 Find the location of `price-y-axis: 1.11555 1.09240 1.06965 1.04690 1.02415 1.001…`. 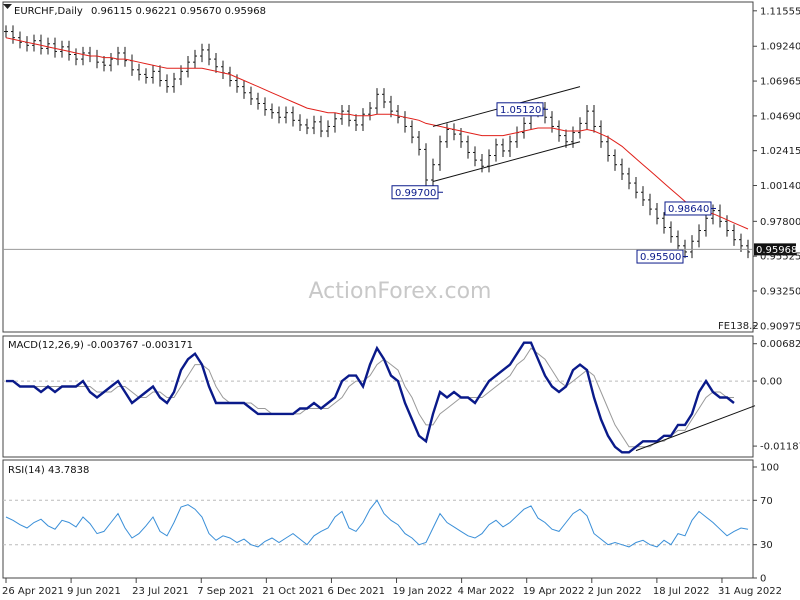

price-y-axis: 1.11555 1.09240 1.06965 1.04690 1.02415 1.001… is located at coordinates (776, 169).